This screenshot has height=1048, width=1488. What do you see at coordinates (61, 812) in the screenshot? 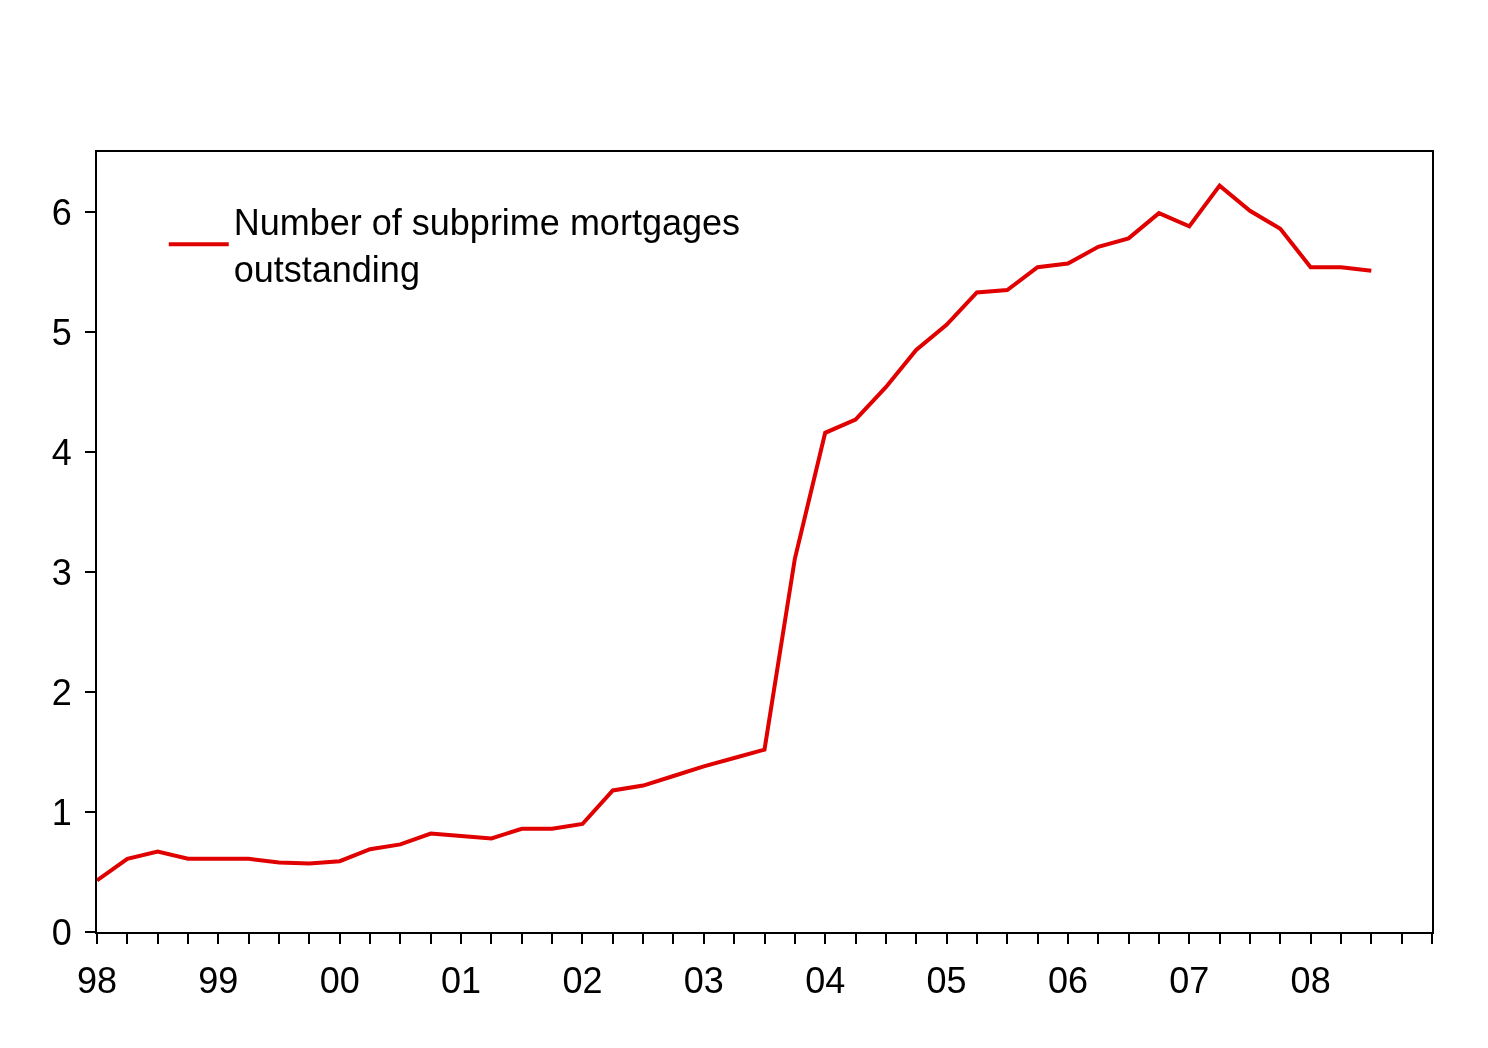
I see `y-tick-label: 1` at bounding box center [61, 812].